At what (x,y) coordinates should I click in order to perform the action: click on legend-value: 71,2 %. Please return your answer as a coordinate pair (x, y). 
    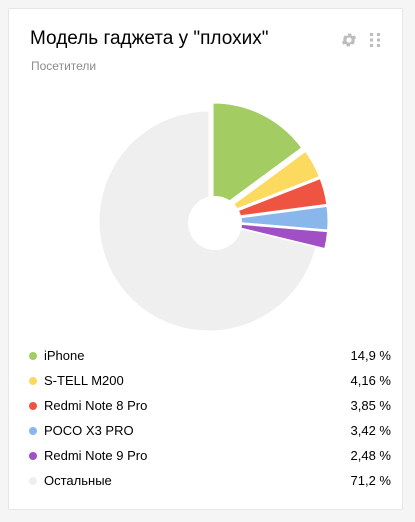
    Looking at the image, I should click on (370, 480).